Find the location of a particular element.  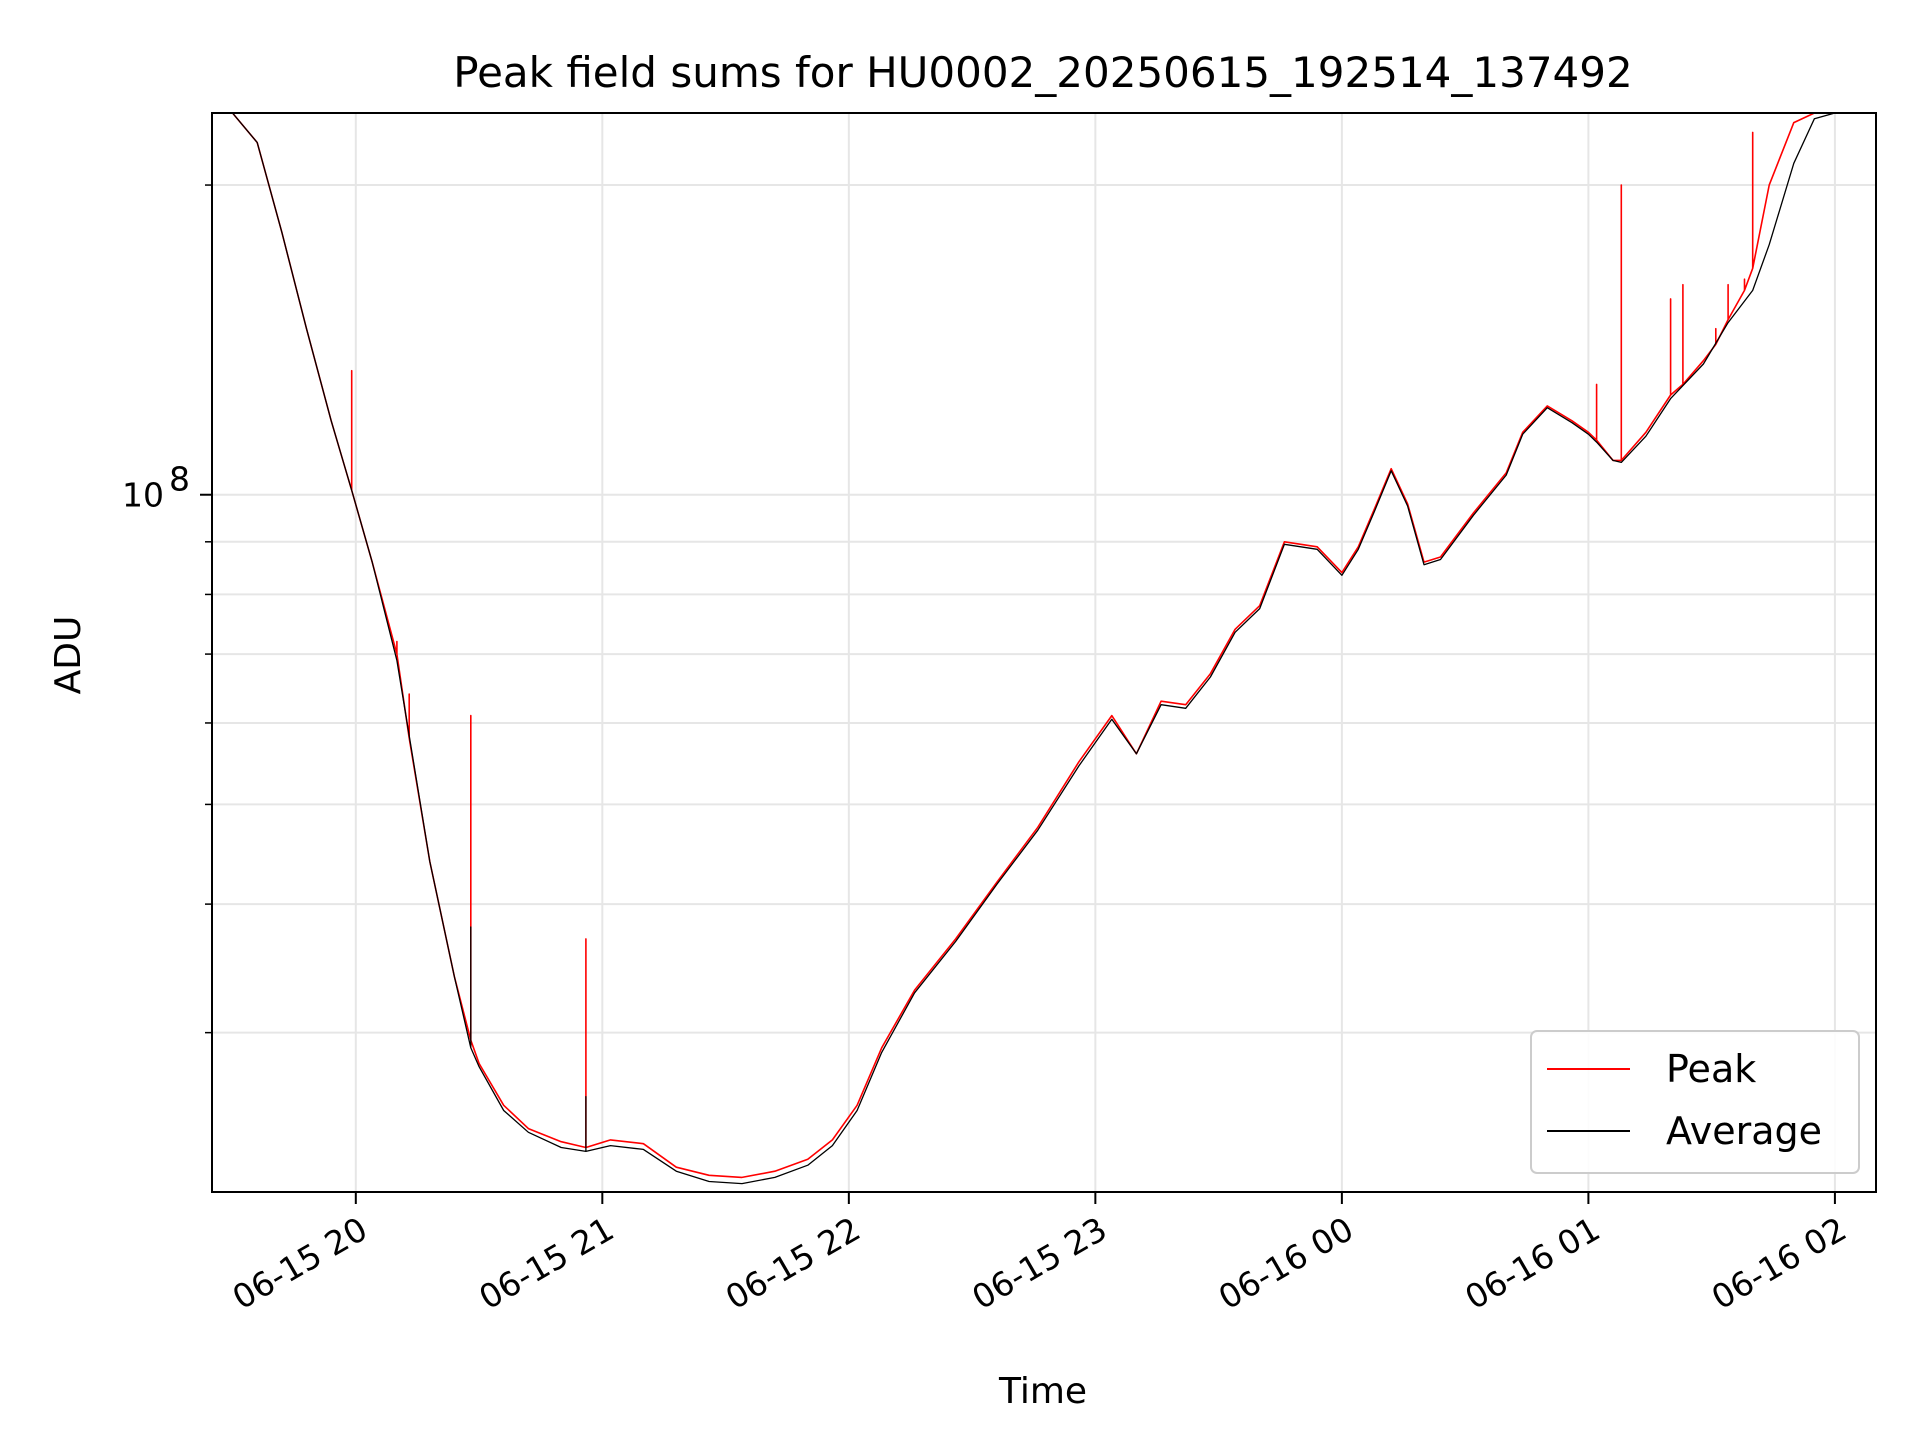

legend-box is located at coordinates (1695, 1102).